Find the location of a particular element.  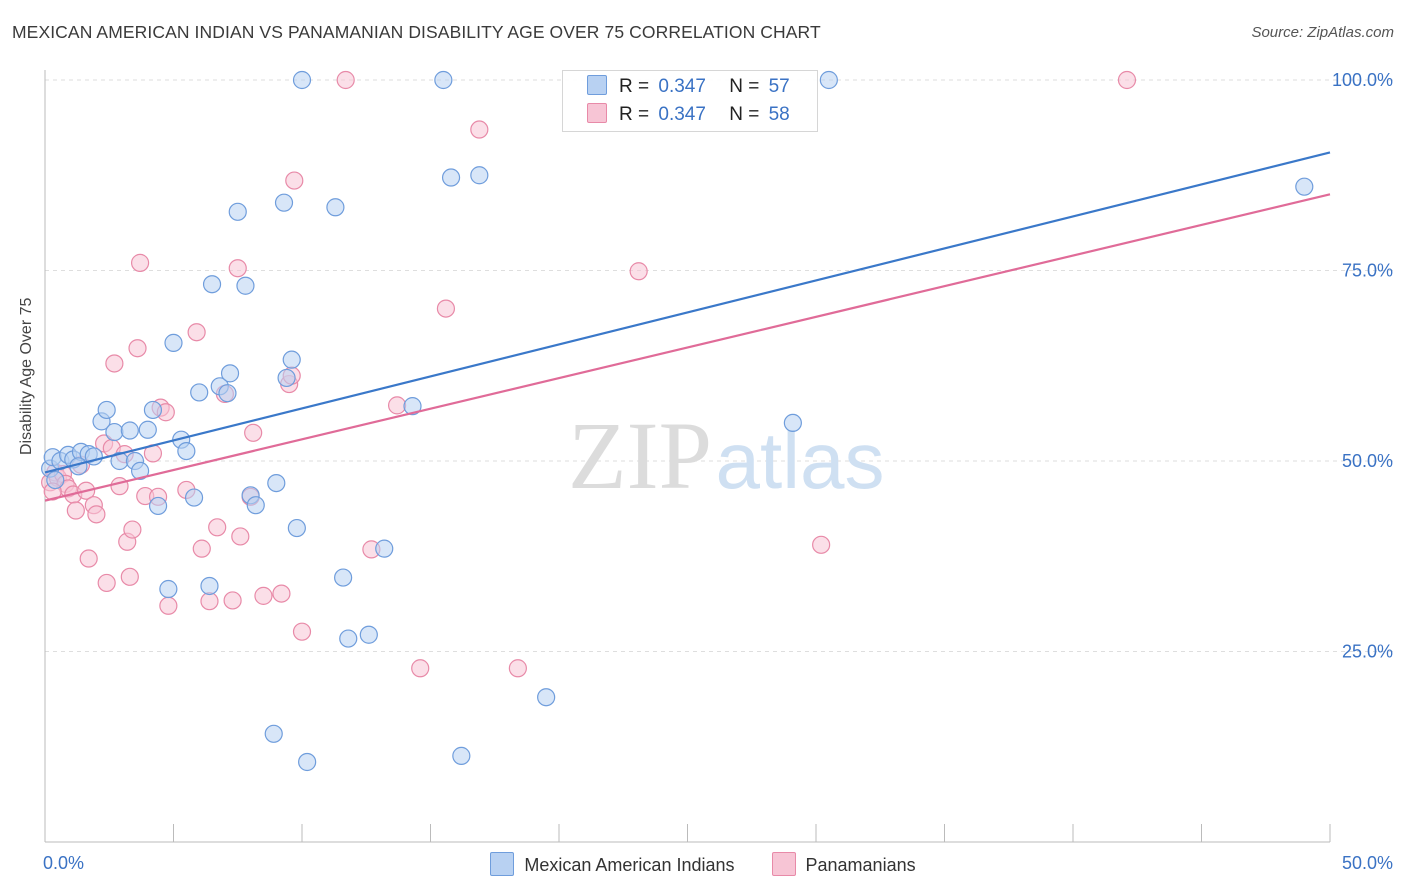

legend-swatch-pink is located at coordinates (597, 113).